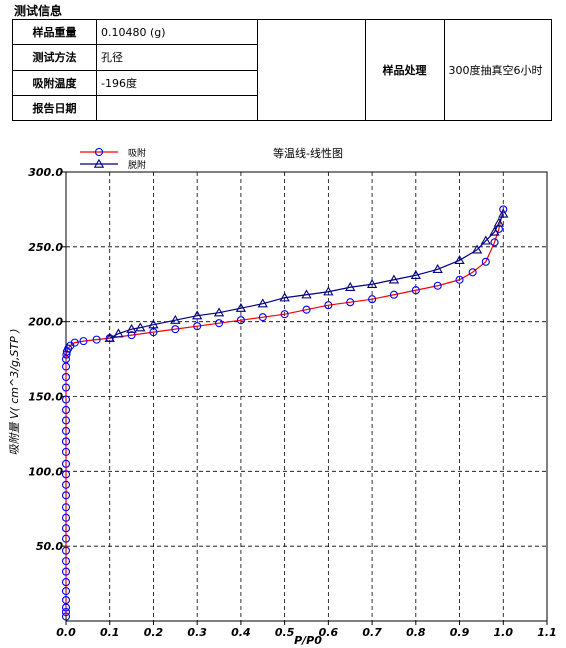 Image resolution: width=566 pixels, height=648 pixels. What do you see at coordinates (497, 70) in the screenshot?
I see `treatment-value: 300度抽真空6小时` at bounding box center [497, 70].